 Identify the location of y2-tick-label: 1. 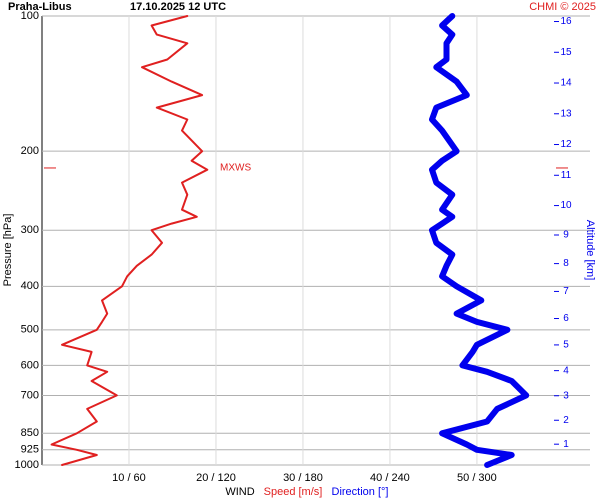
(566, 444).